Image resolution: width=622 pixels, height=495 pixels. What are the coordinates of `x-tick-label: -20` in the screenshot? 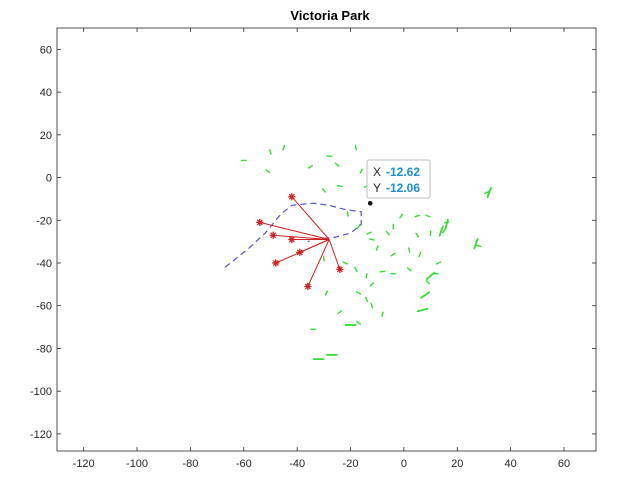 It's located at (351, 464).